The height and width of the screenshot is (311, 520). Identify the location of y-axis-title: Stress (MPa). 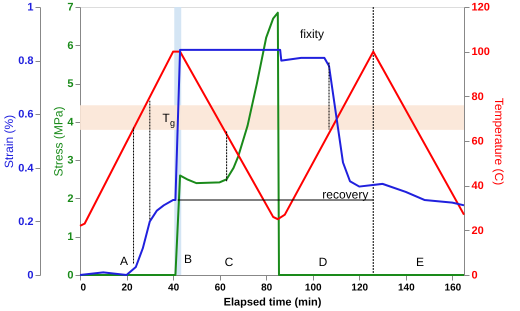
(58, 141).